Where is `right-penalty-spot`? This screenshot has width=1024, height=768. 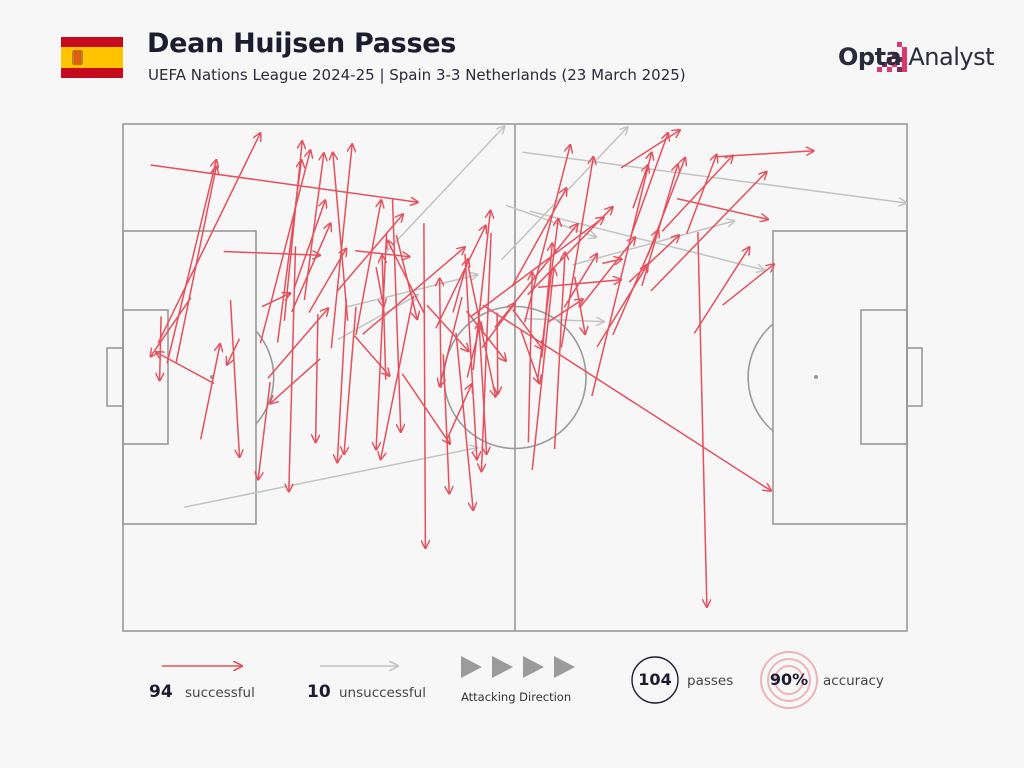 right-penalty-spot is located at coordinates (816, 377).